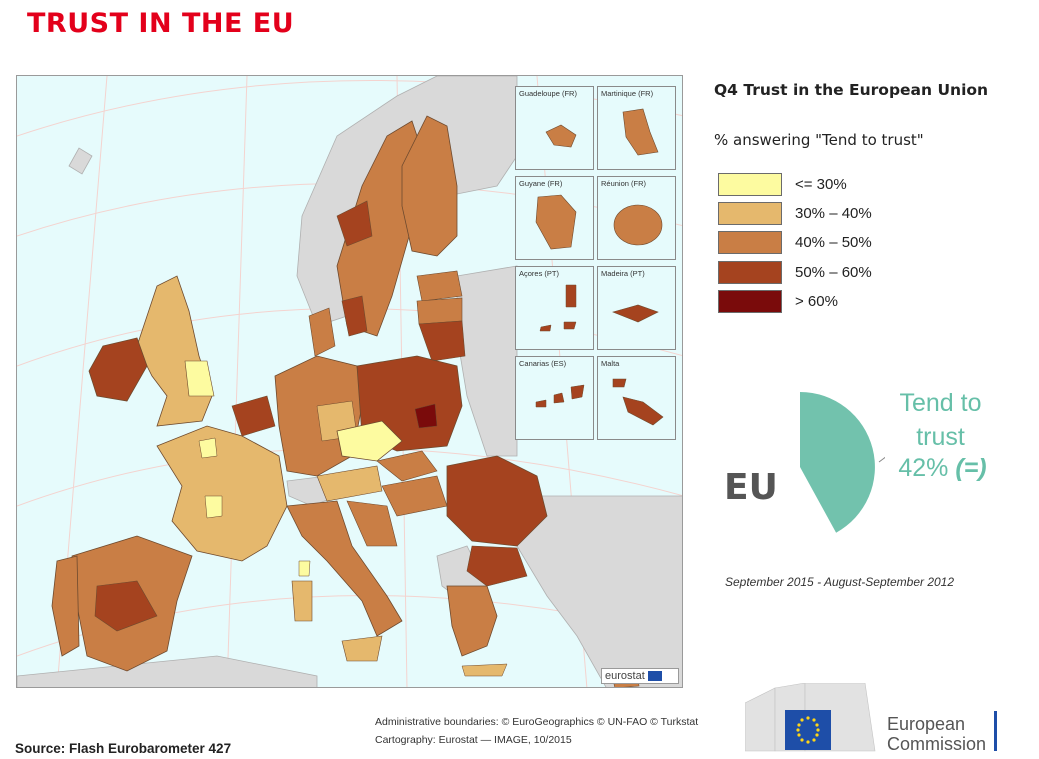 The width and height of the screenshot is (1039, 759). Describe the element at coordinates (472, 621) in the screenshot. I see `region-greece` at that location.